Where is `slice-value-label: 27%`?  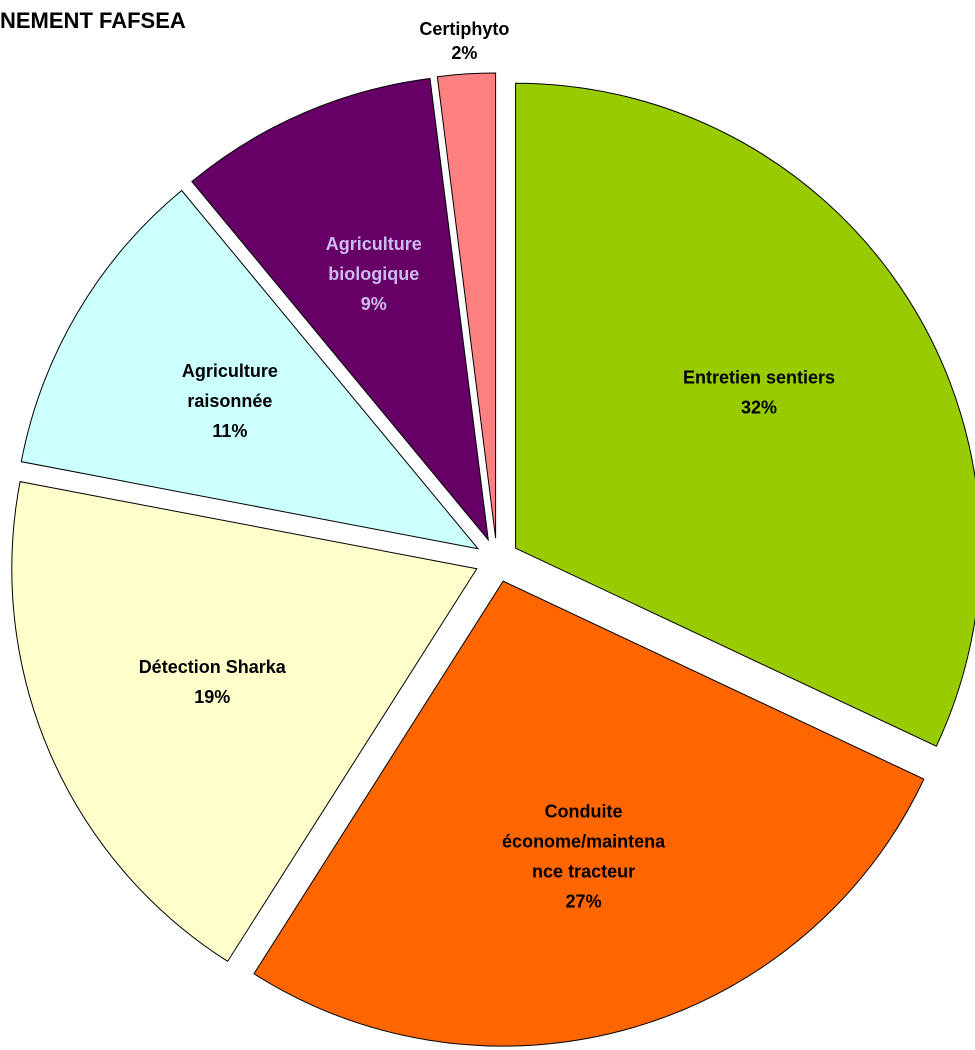
slice-value-label: 27% is located at coordinates (584, 902).